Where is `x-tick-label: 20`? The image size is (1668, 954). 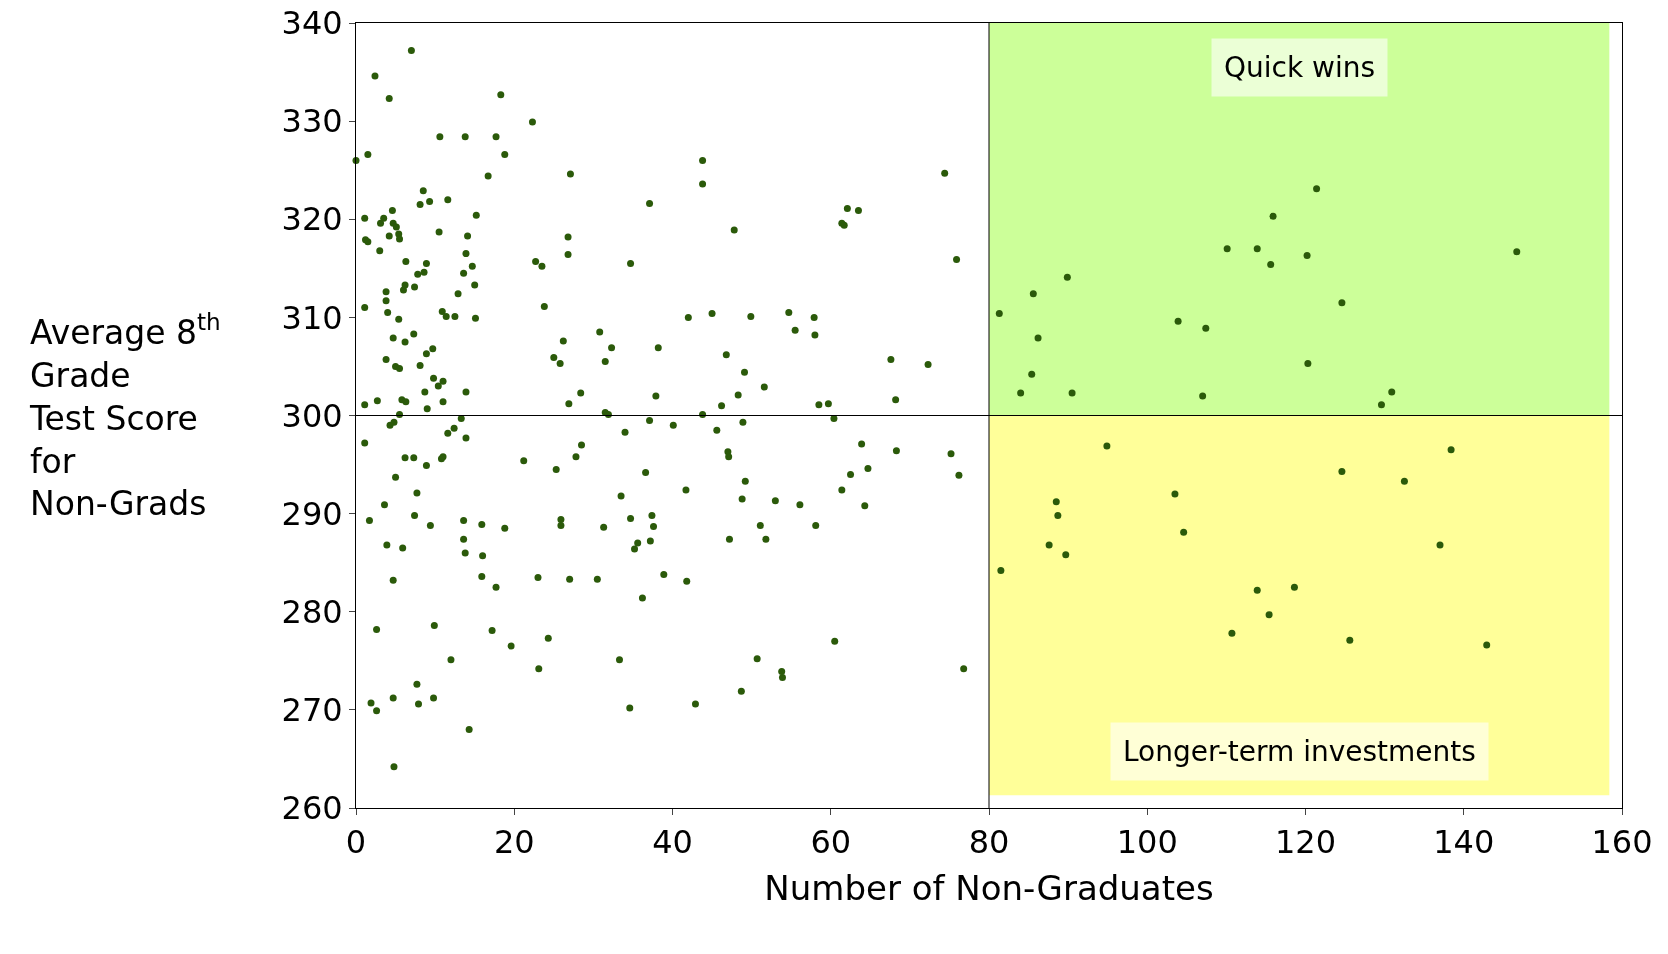
x-tick-label: 20 is located at coordinates (514, 842).